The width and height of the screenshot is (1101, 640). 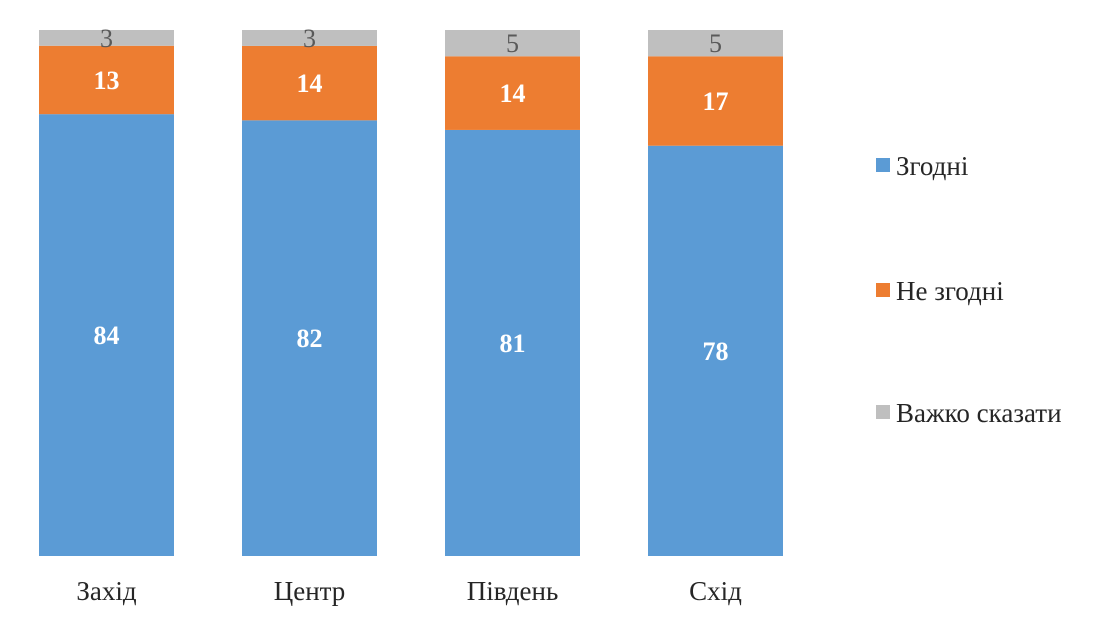 I want to click on legend: Згодні Не згодні Важко сказати, so click(x=969, y=289).